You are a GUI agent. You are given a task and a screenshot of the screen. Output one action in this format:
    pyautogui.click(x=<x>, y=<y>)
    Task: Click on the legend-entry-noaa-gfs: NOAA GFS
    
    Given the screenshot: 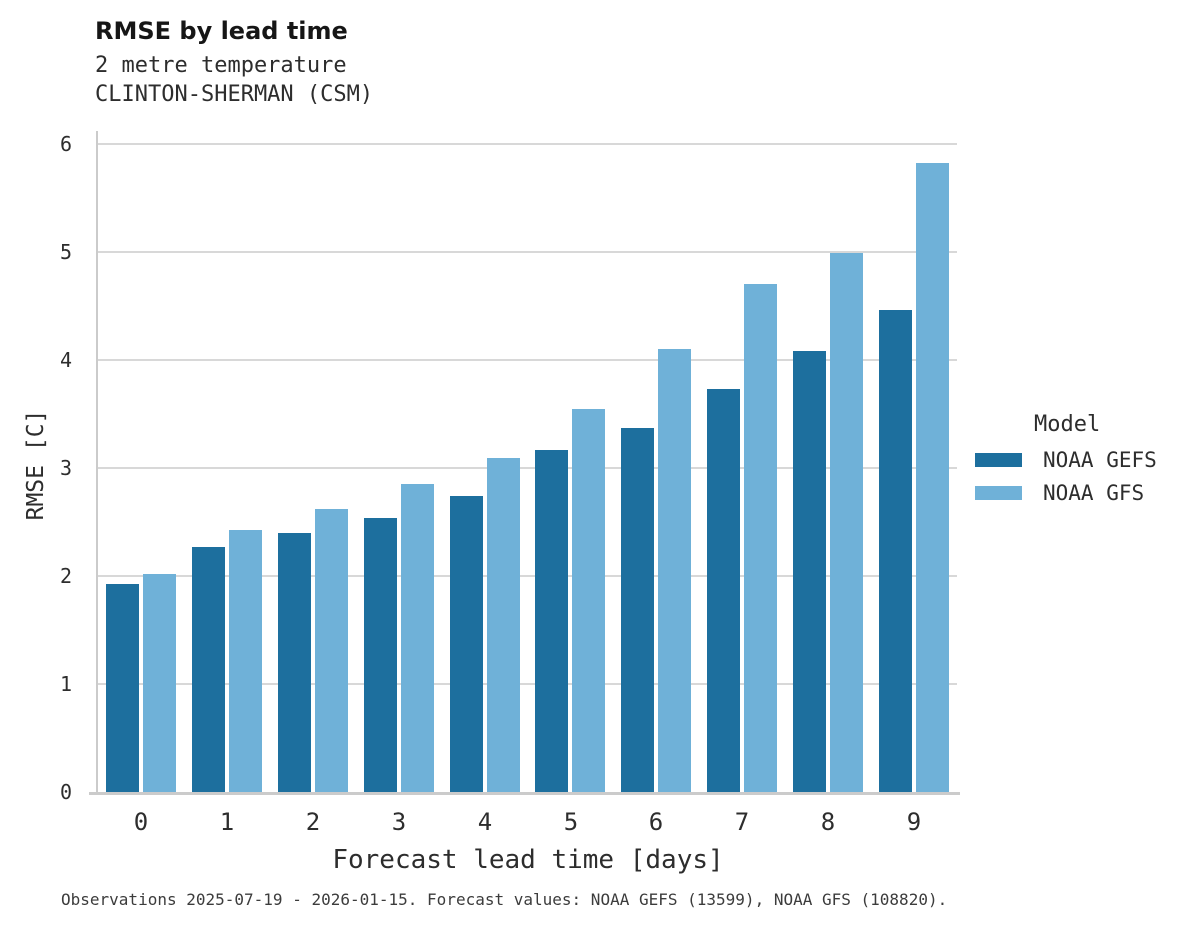 What is the action you would take?
    pyautogui.click(x=1080, y=493)
    